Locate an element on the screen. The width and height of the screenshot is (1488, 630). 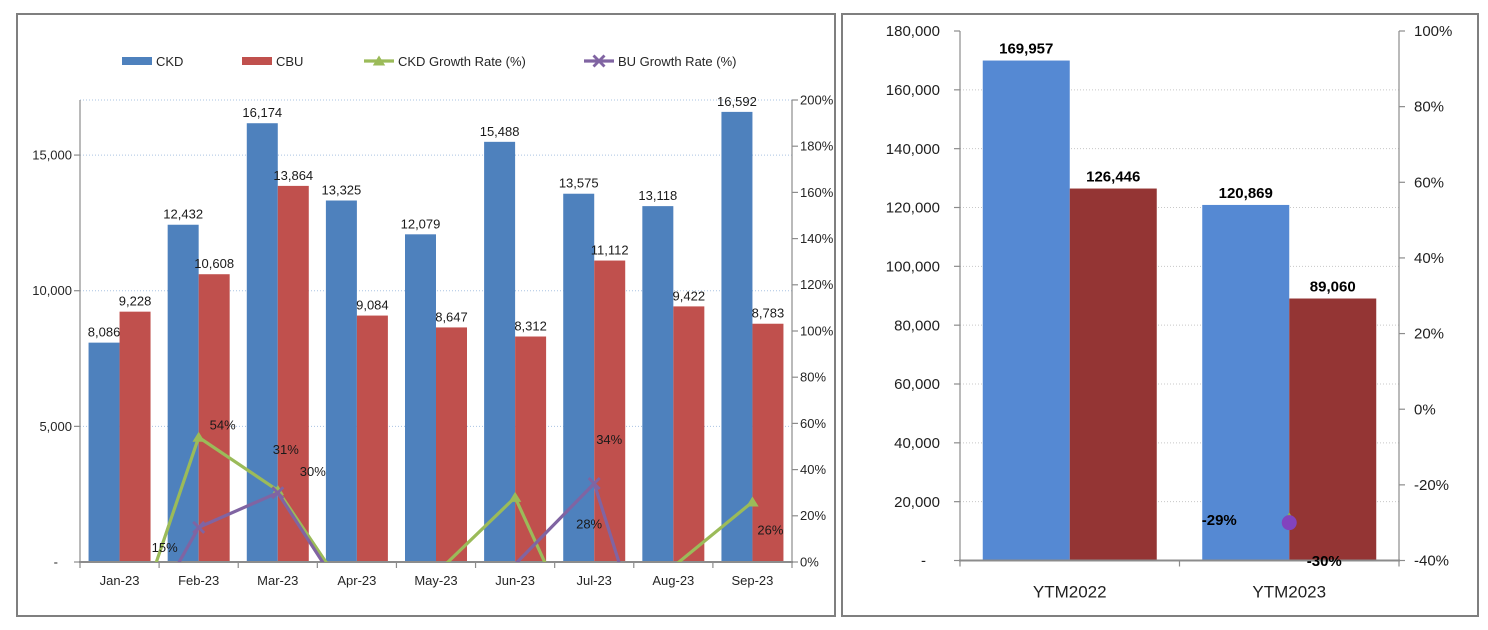
category-label: Mar-23 is located at coordinates (277, 580).